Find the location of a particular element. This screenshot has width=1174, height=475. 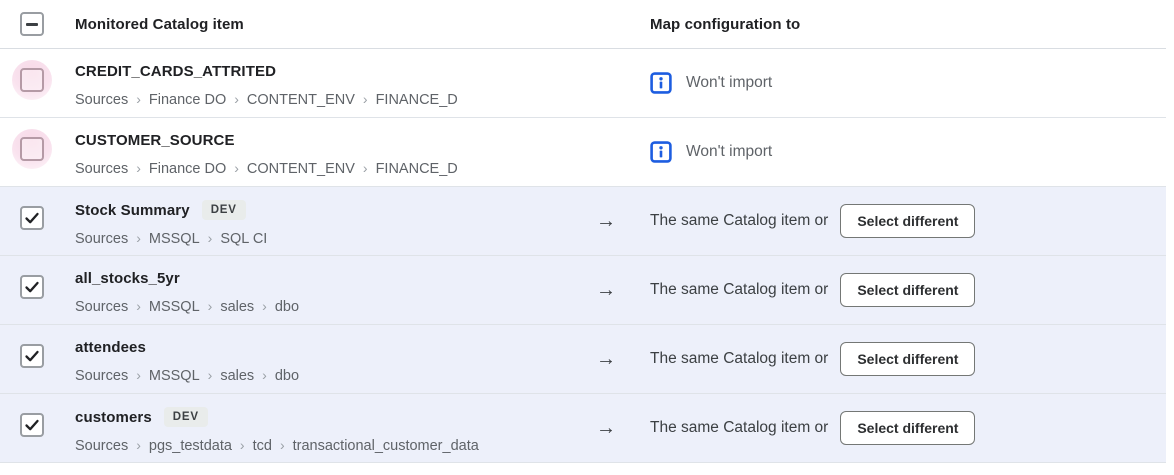

item-title: CREDIT_CARDS_ATTRITED is located at coordinates (175, 71).